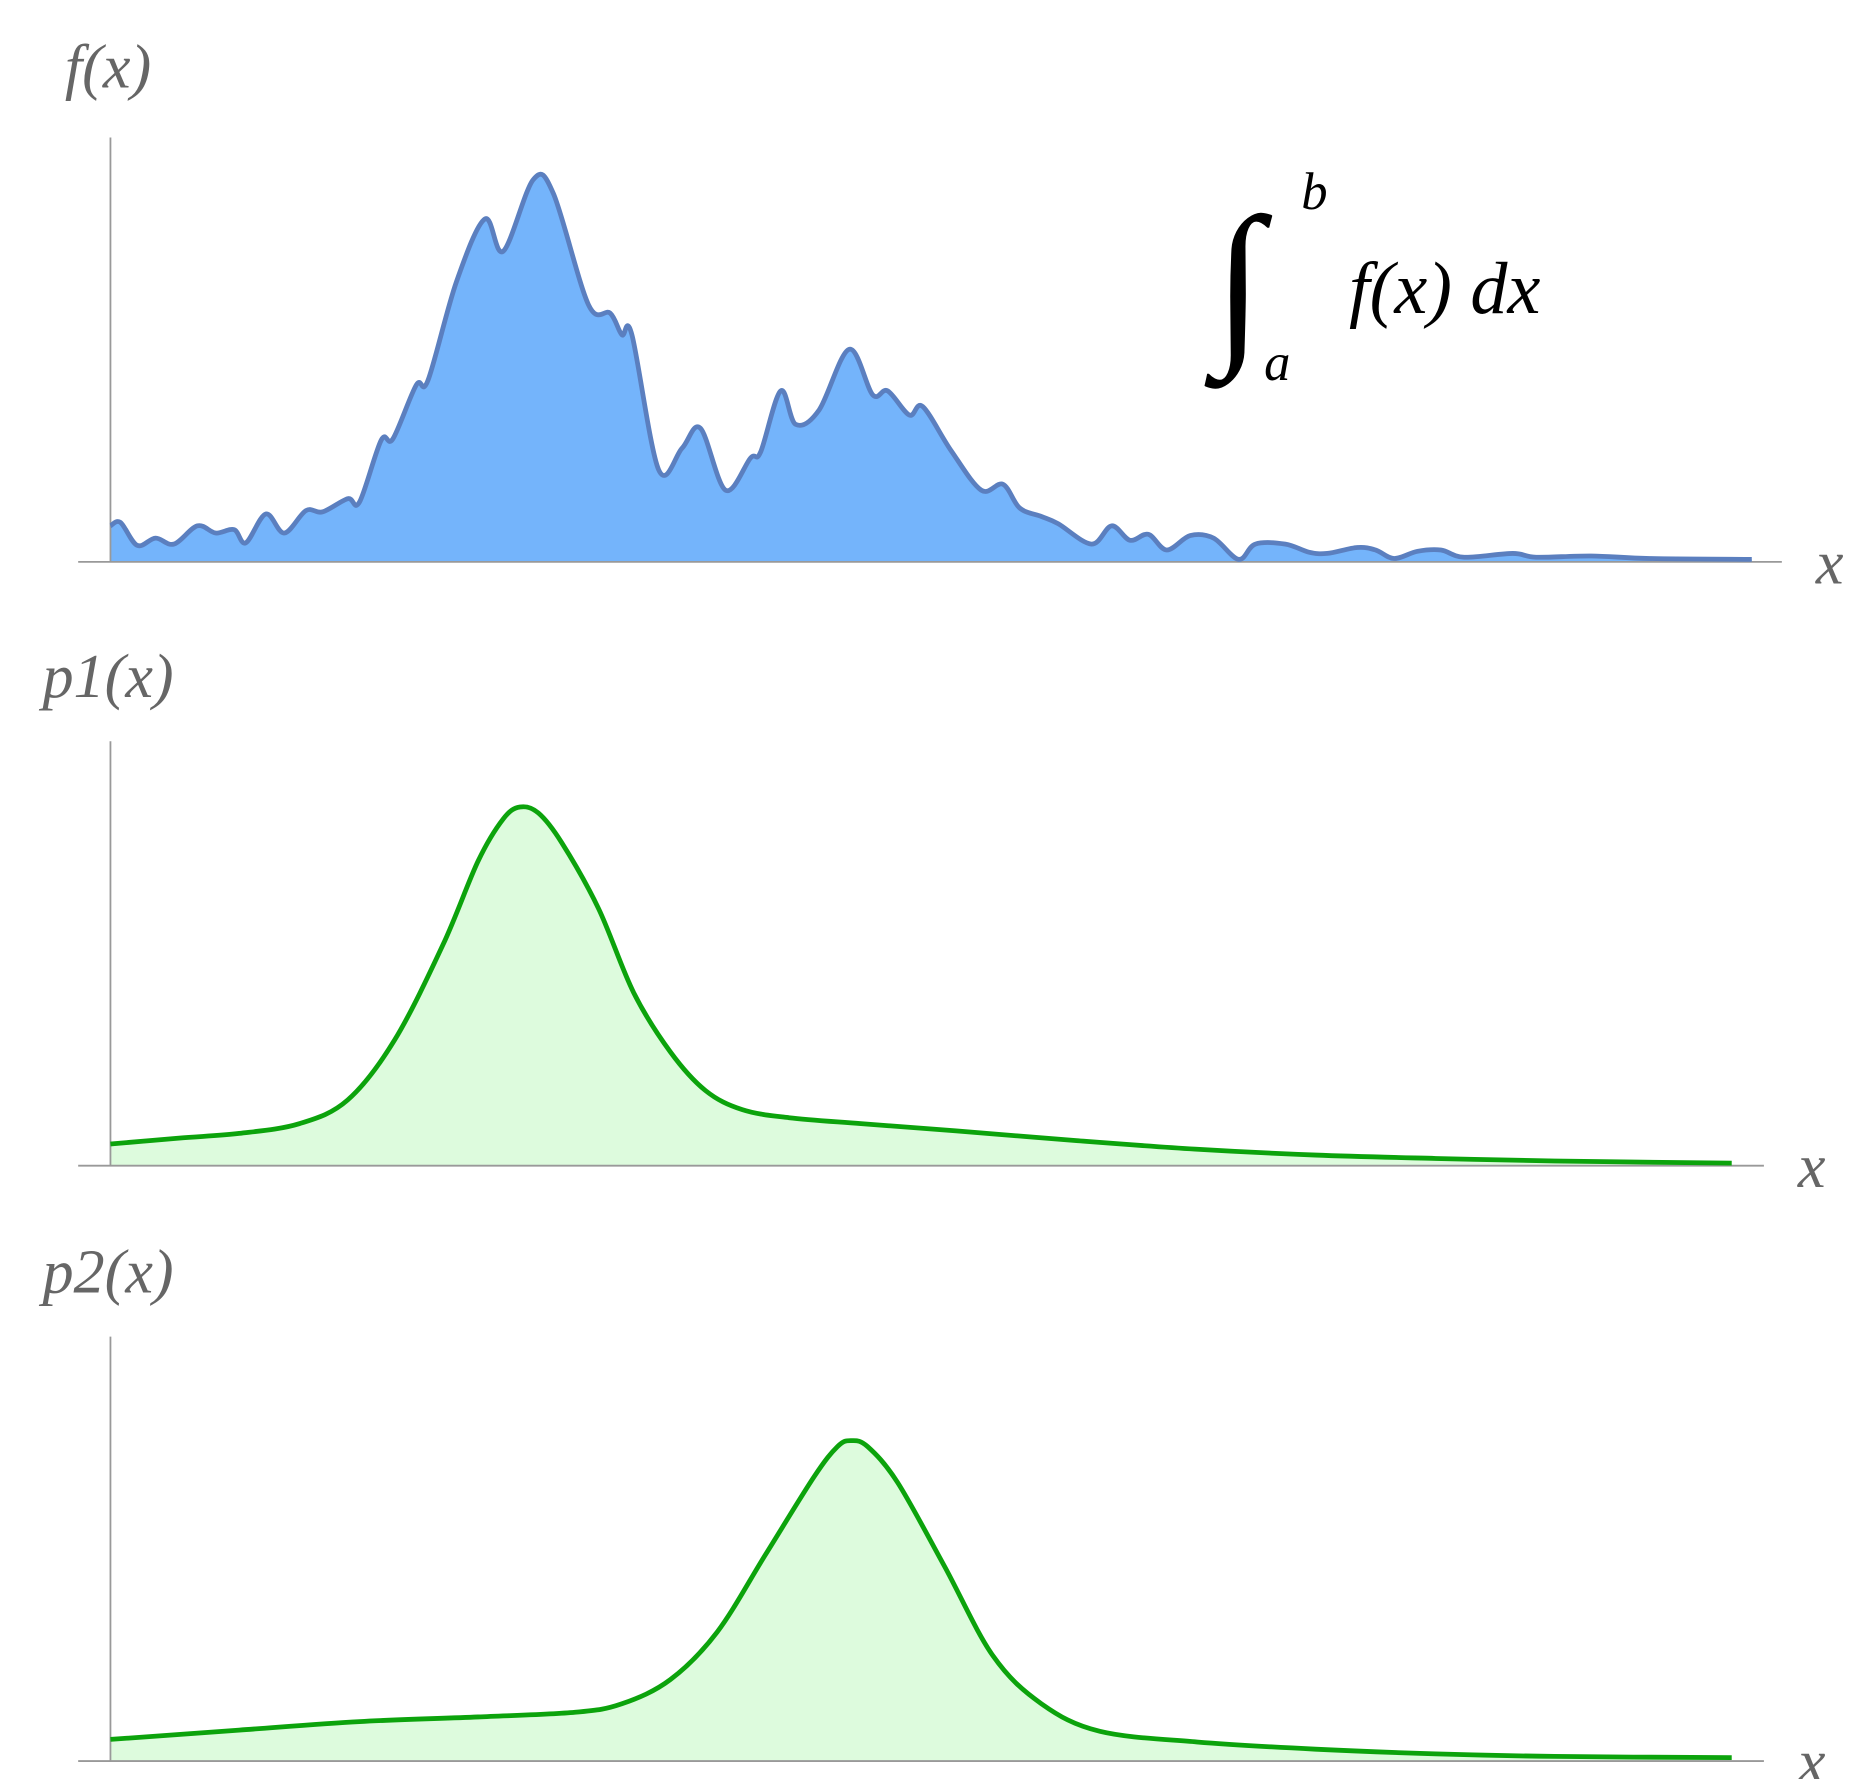 Image resolution: width=1866 pixels, height=1779 pixels. I want to click on y-axis-label: p2(x), so click(105, 1272).